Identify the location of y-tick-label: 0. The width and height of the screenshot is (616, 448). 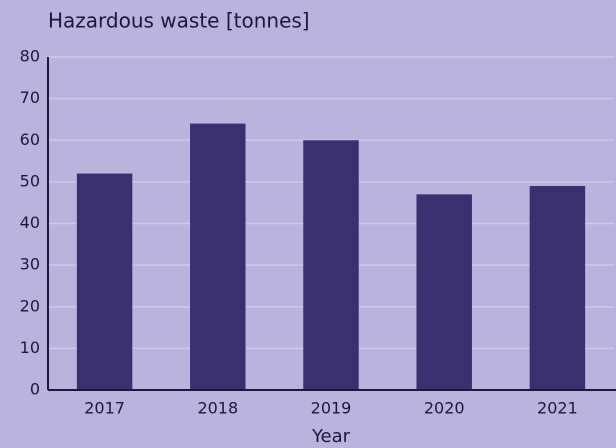
(35, 389).